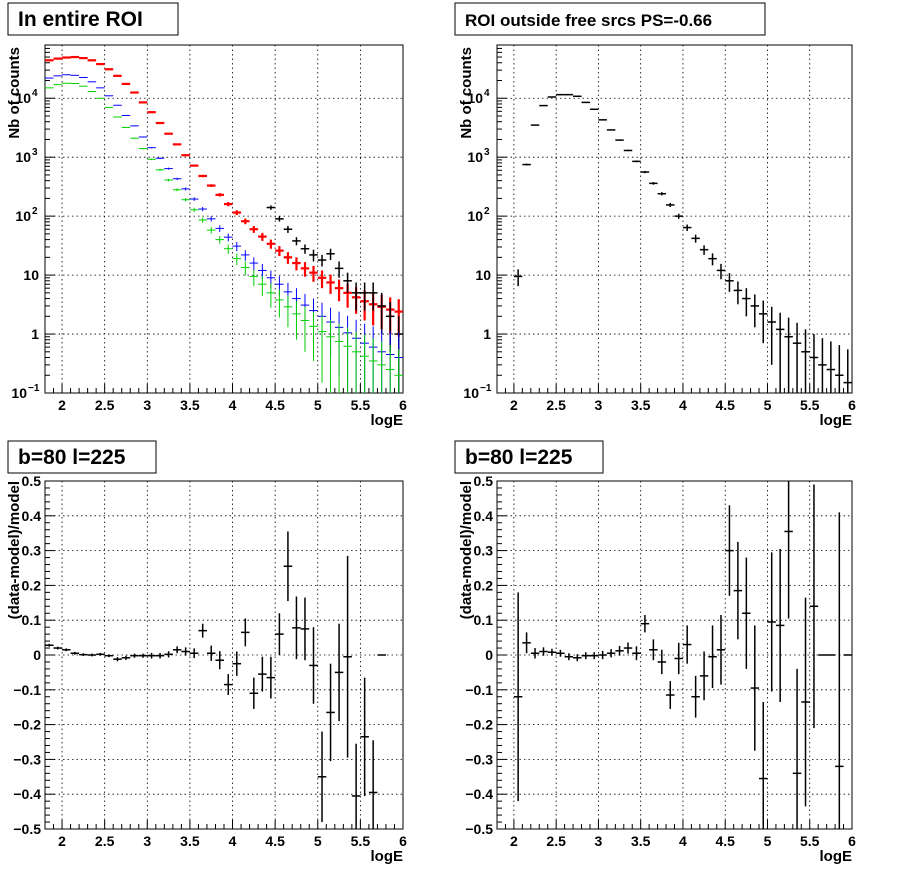 The image size is (898, 875). What do you see at coordinates (489, 655) in the screenshot?
I see `y-tick-label: 0` at bounding box center [489, 655].